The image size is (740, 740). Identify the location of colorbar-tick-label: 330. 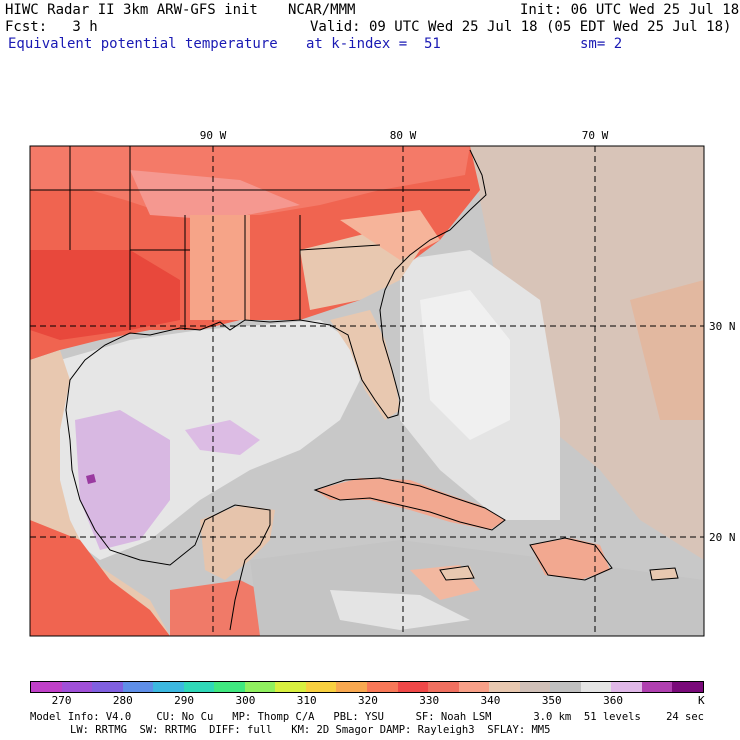
(429, 700).